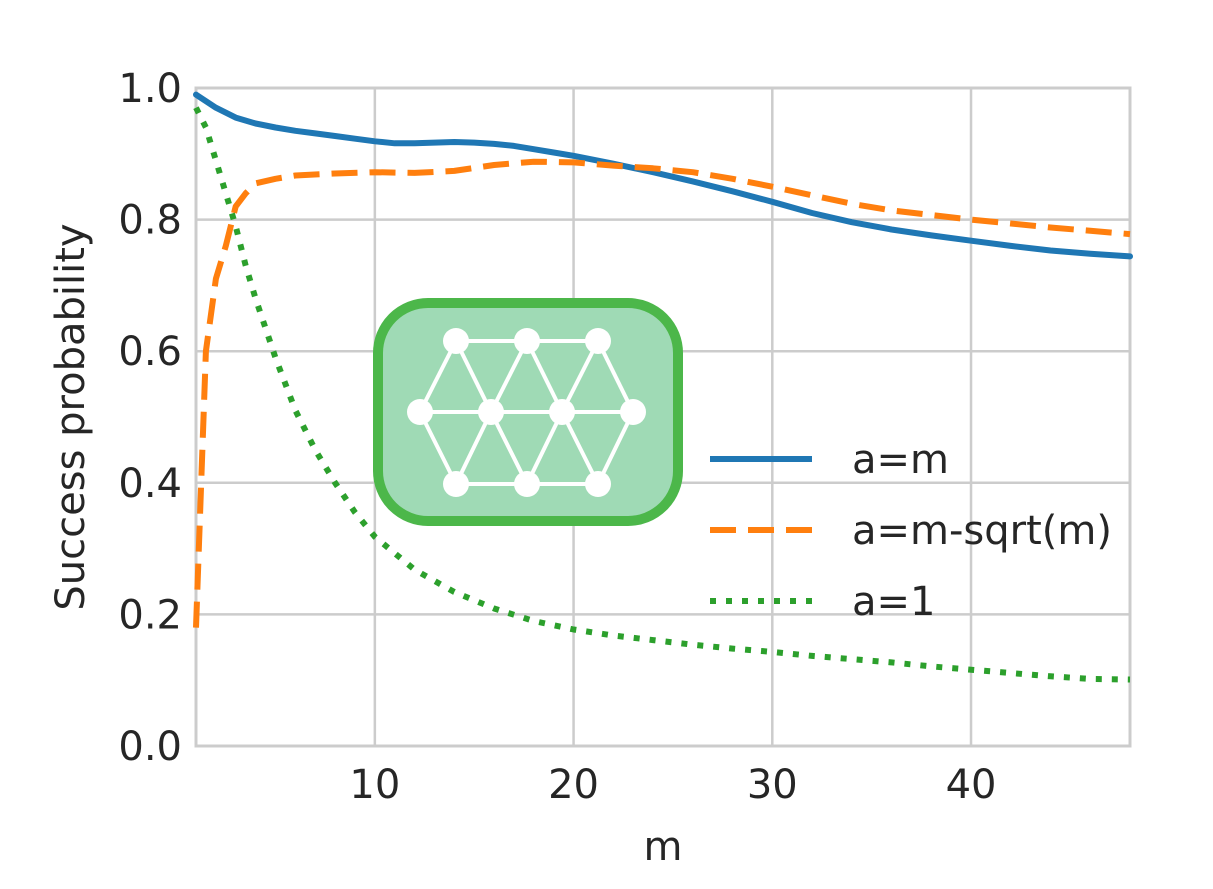 The height and width of the screenshot is (889, 1213). I want to click on y-tick-label: 0.2, so click(150, 615).